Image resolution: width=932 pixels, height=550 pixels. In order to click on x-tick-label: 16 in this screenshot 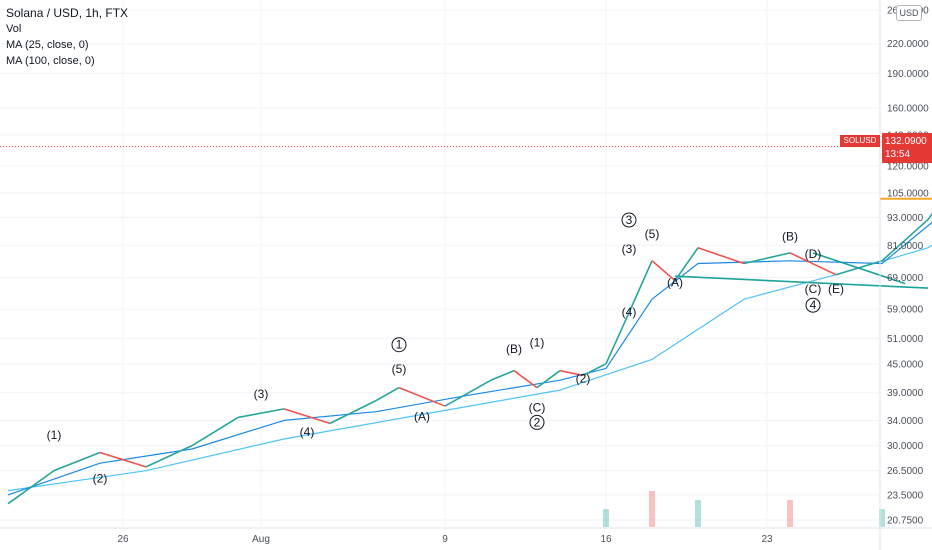, I will do `click(606, 539)`.